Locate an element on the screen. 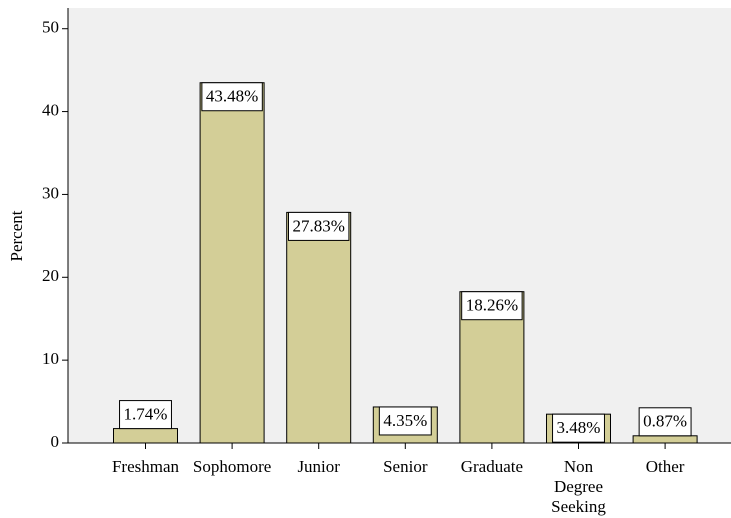 Image resolution: width=731 pixels, height=518 pixels. x-tick-label: Sophomore is located at coordinates (232, 466).